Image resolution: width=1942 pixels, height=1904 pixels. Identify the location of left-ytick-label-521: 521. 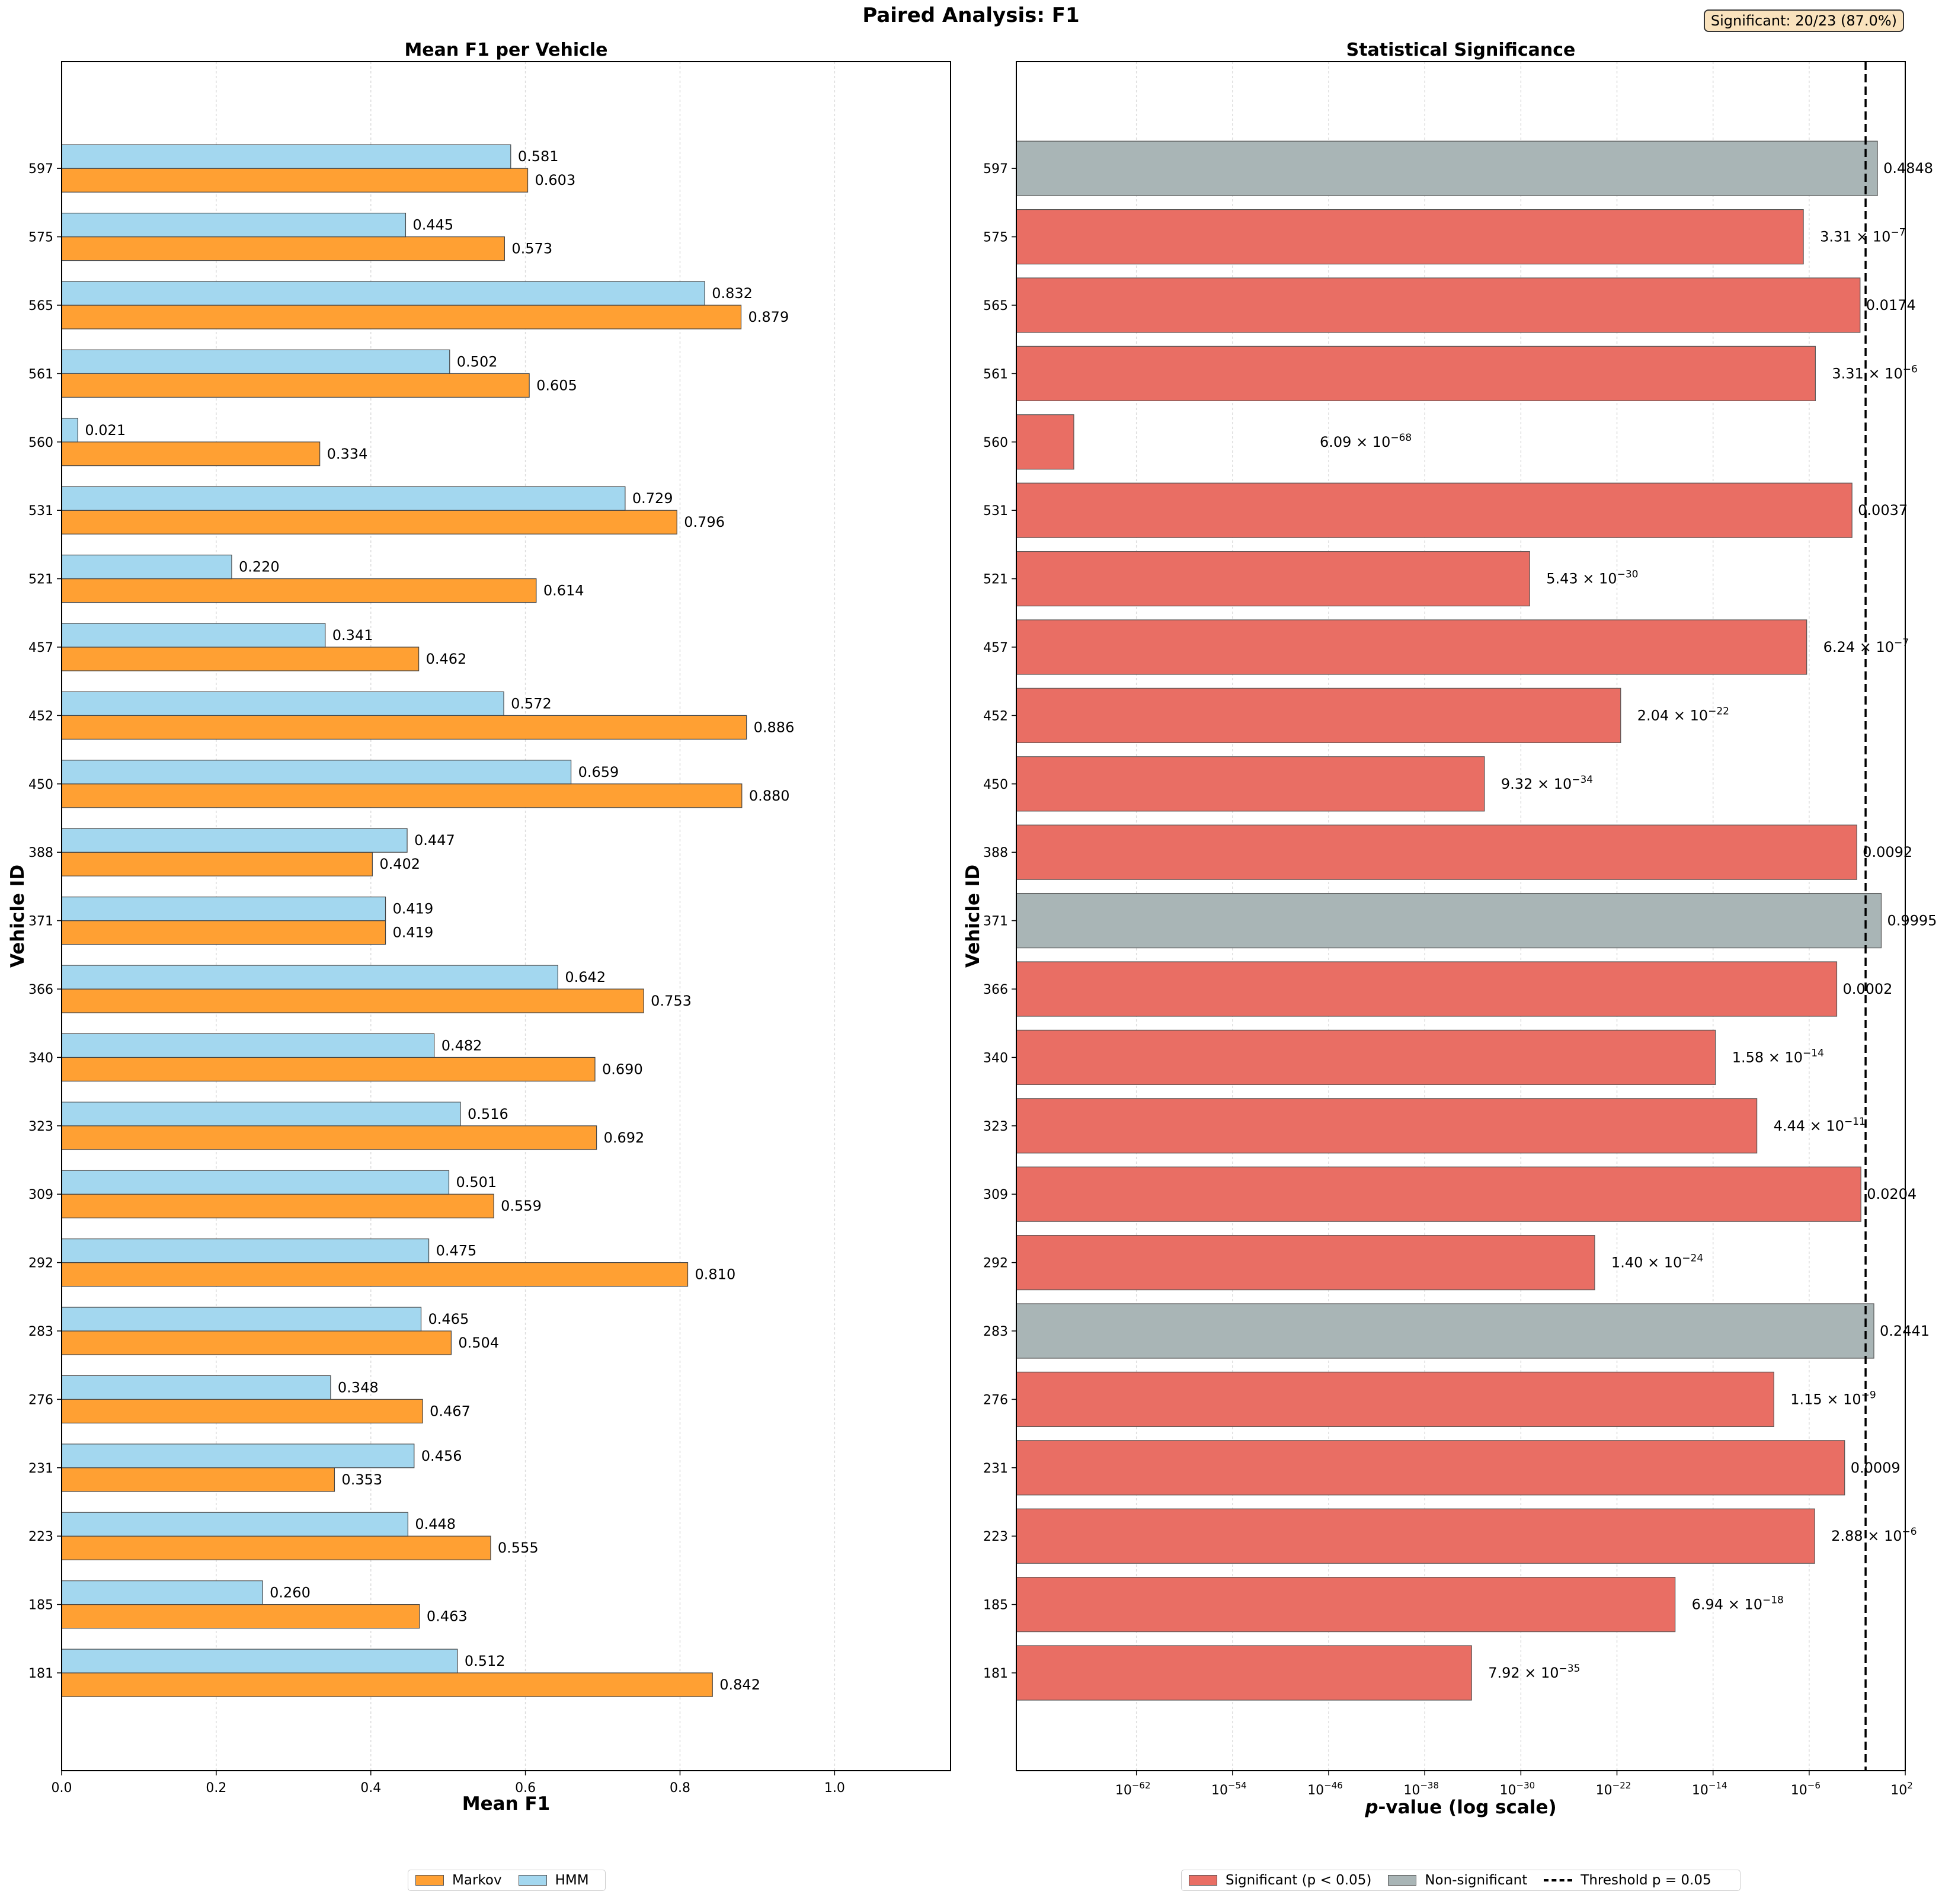
(40, 579).